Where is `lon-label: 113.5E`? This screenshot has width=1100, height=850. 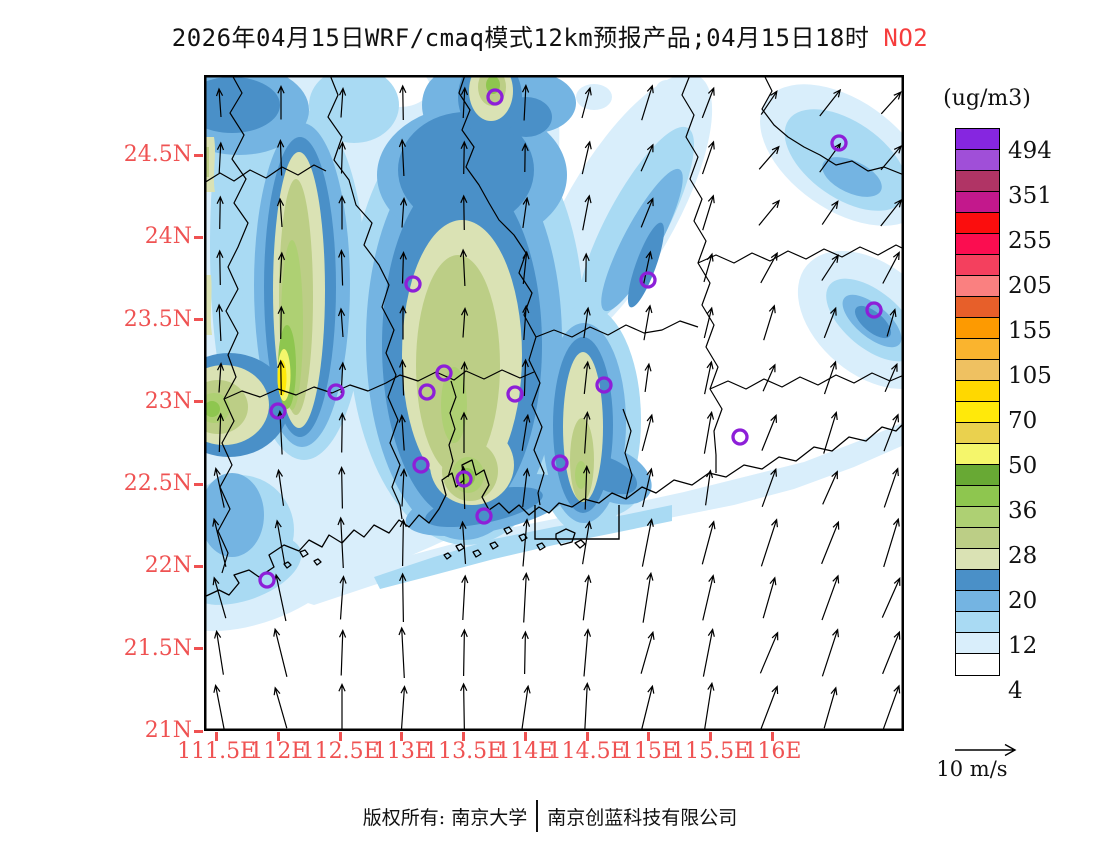 lon-label: 113.5E is located at coordinates (464, 751).